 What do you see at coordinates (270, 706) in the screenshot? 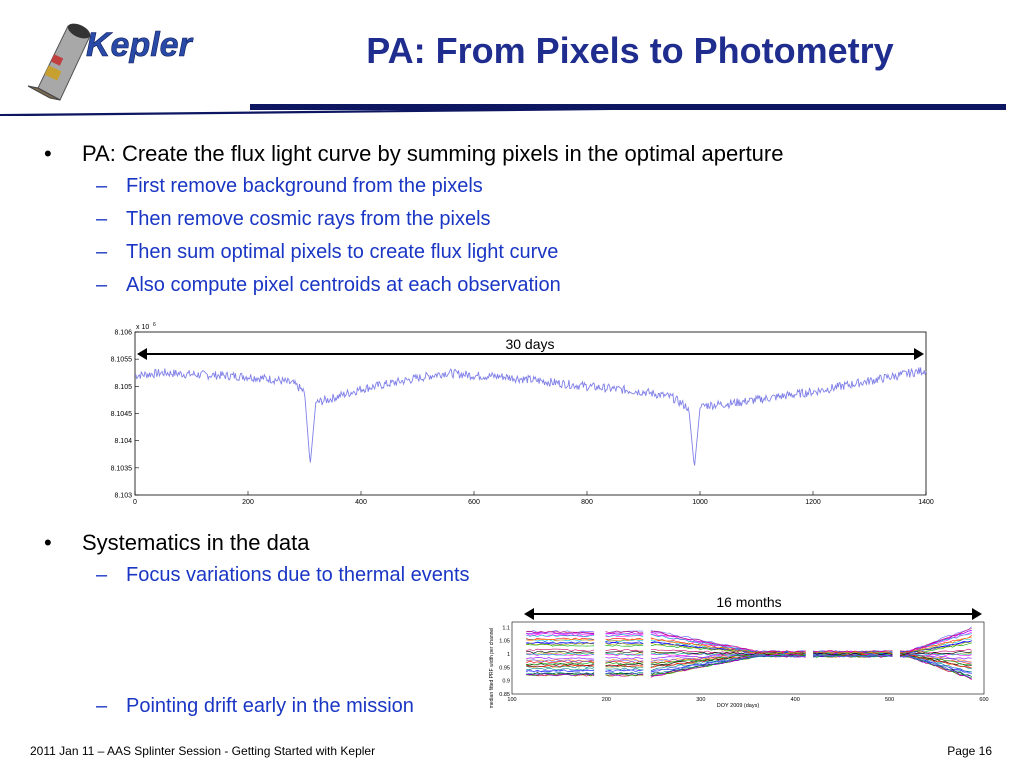
I see `sub-bullet-text: Pointing drift early in the mission` at bounding box center [270, 706].